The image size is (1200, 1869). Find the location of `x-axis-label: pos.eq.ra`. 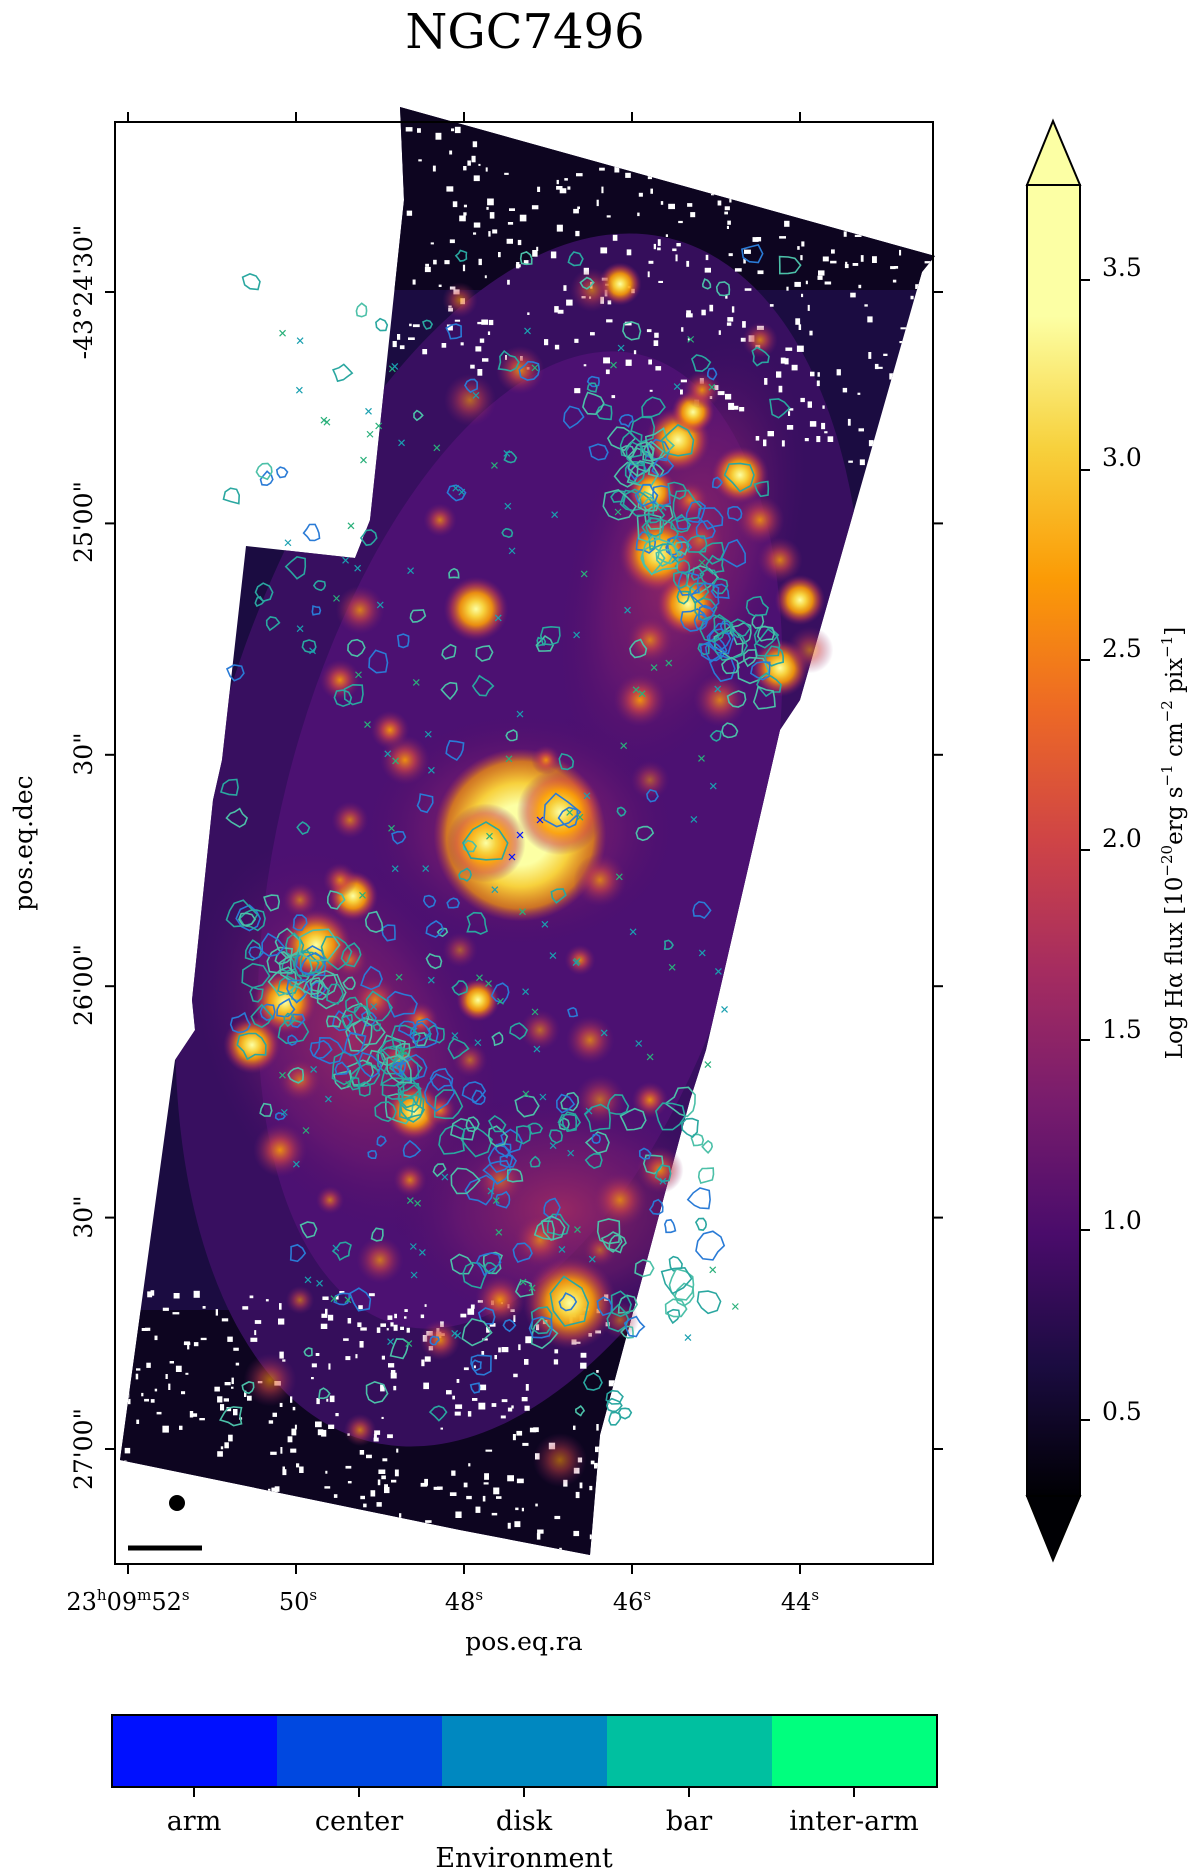

x-axis-label: pos.eq.ra is located at coordinates (524, 1641).